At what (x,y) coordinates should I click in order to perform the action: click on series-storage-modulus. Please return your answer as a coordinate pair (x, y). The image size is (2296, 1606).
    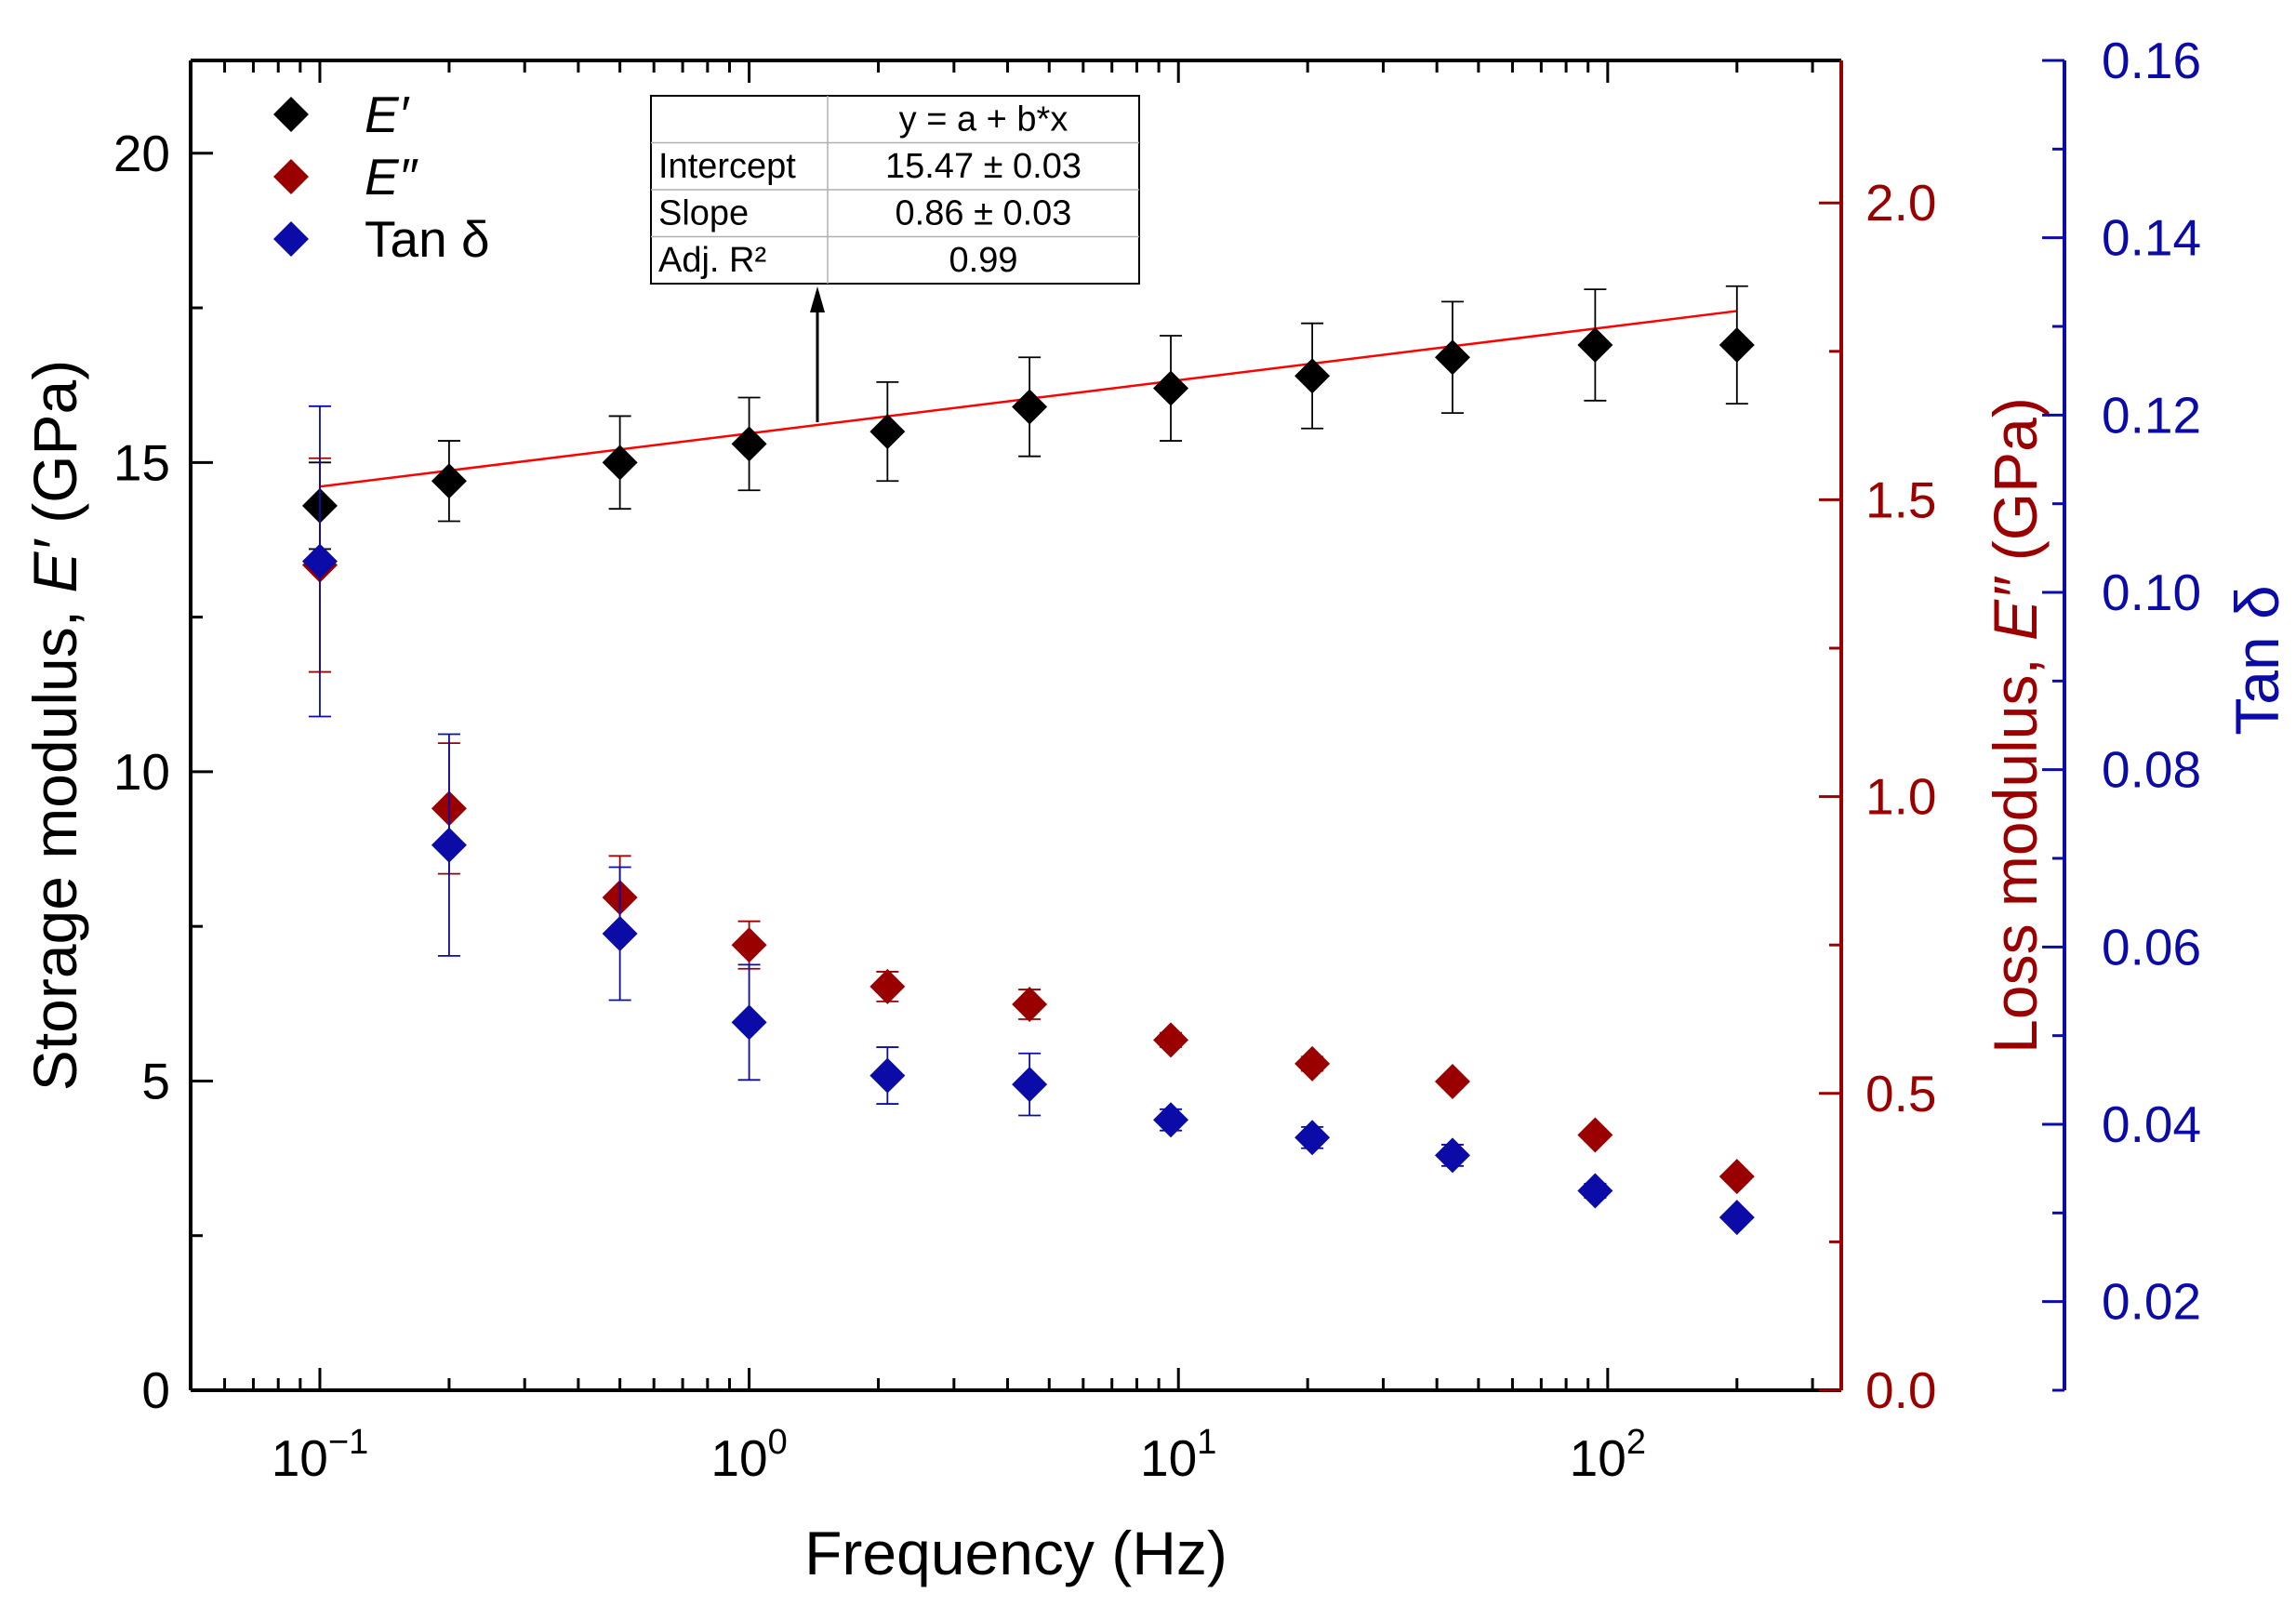
    Looking at the image, I should click on (1028, 418).